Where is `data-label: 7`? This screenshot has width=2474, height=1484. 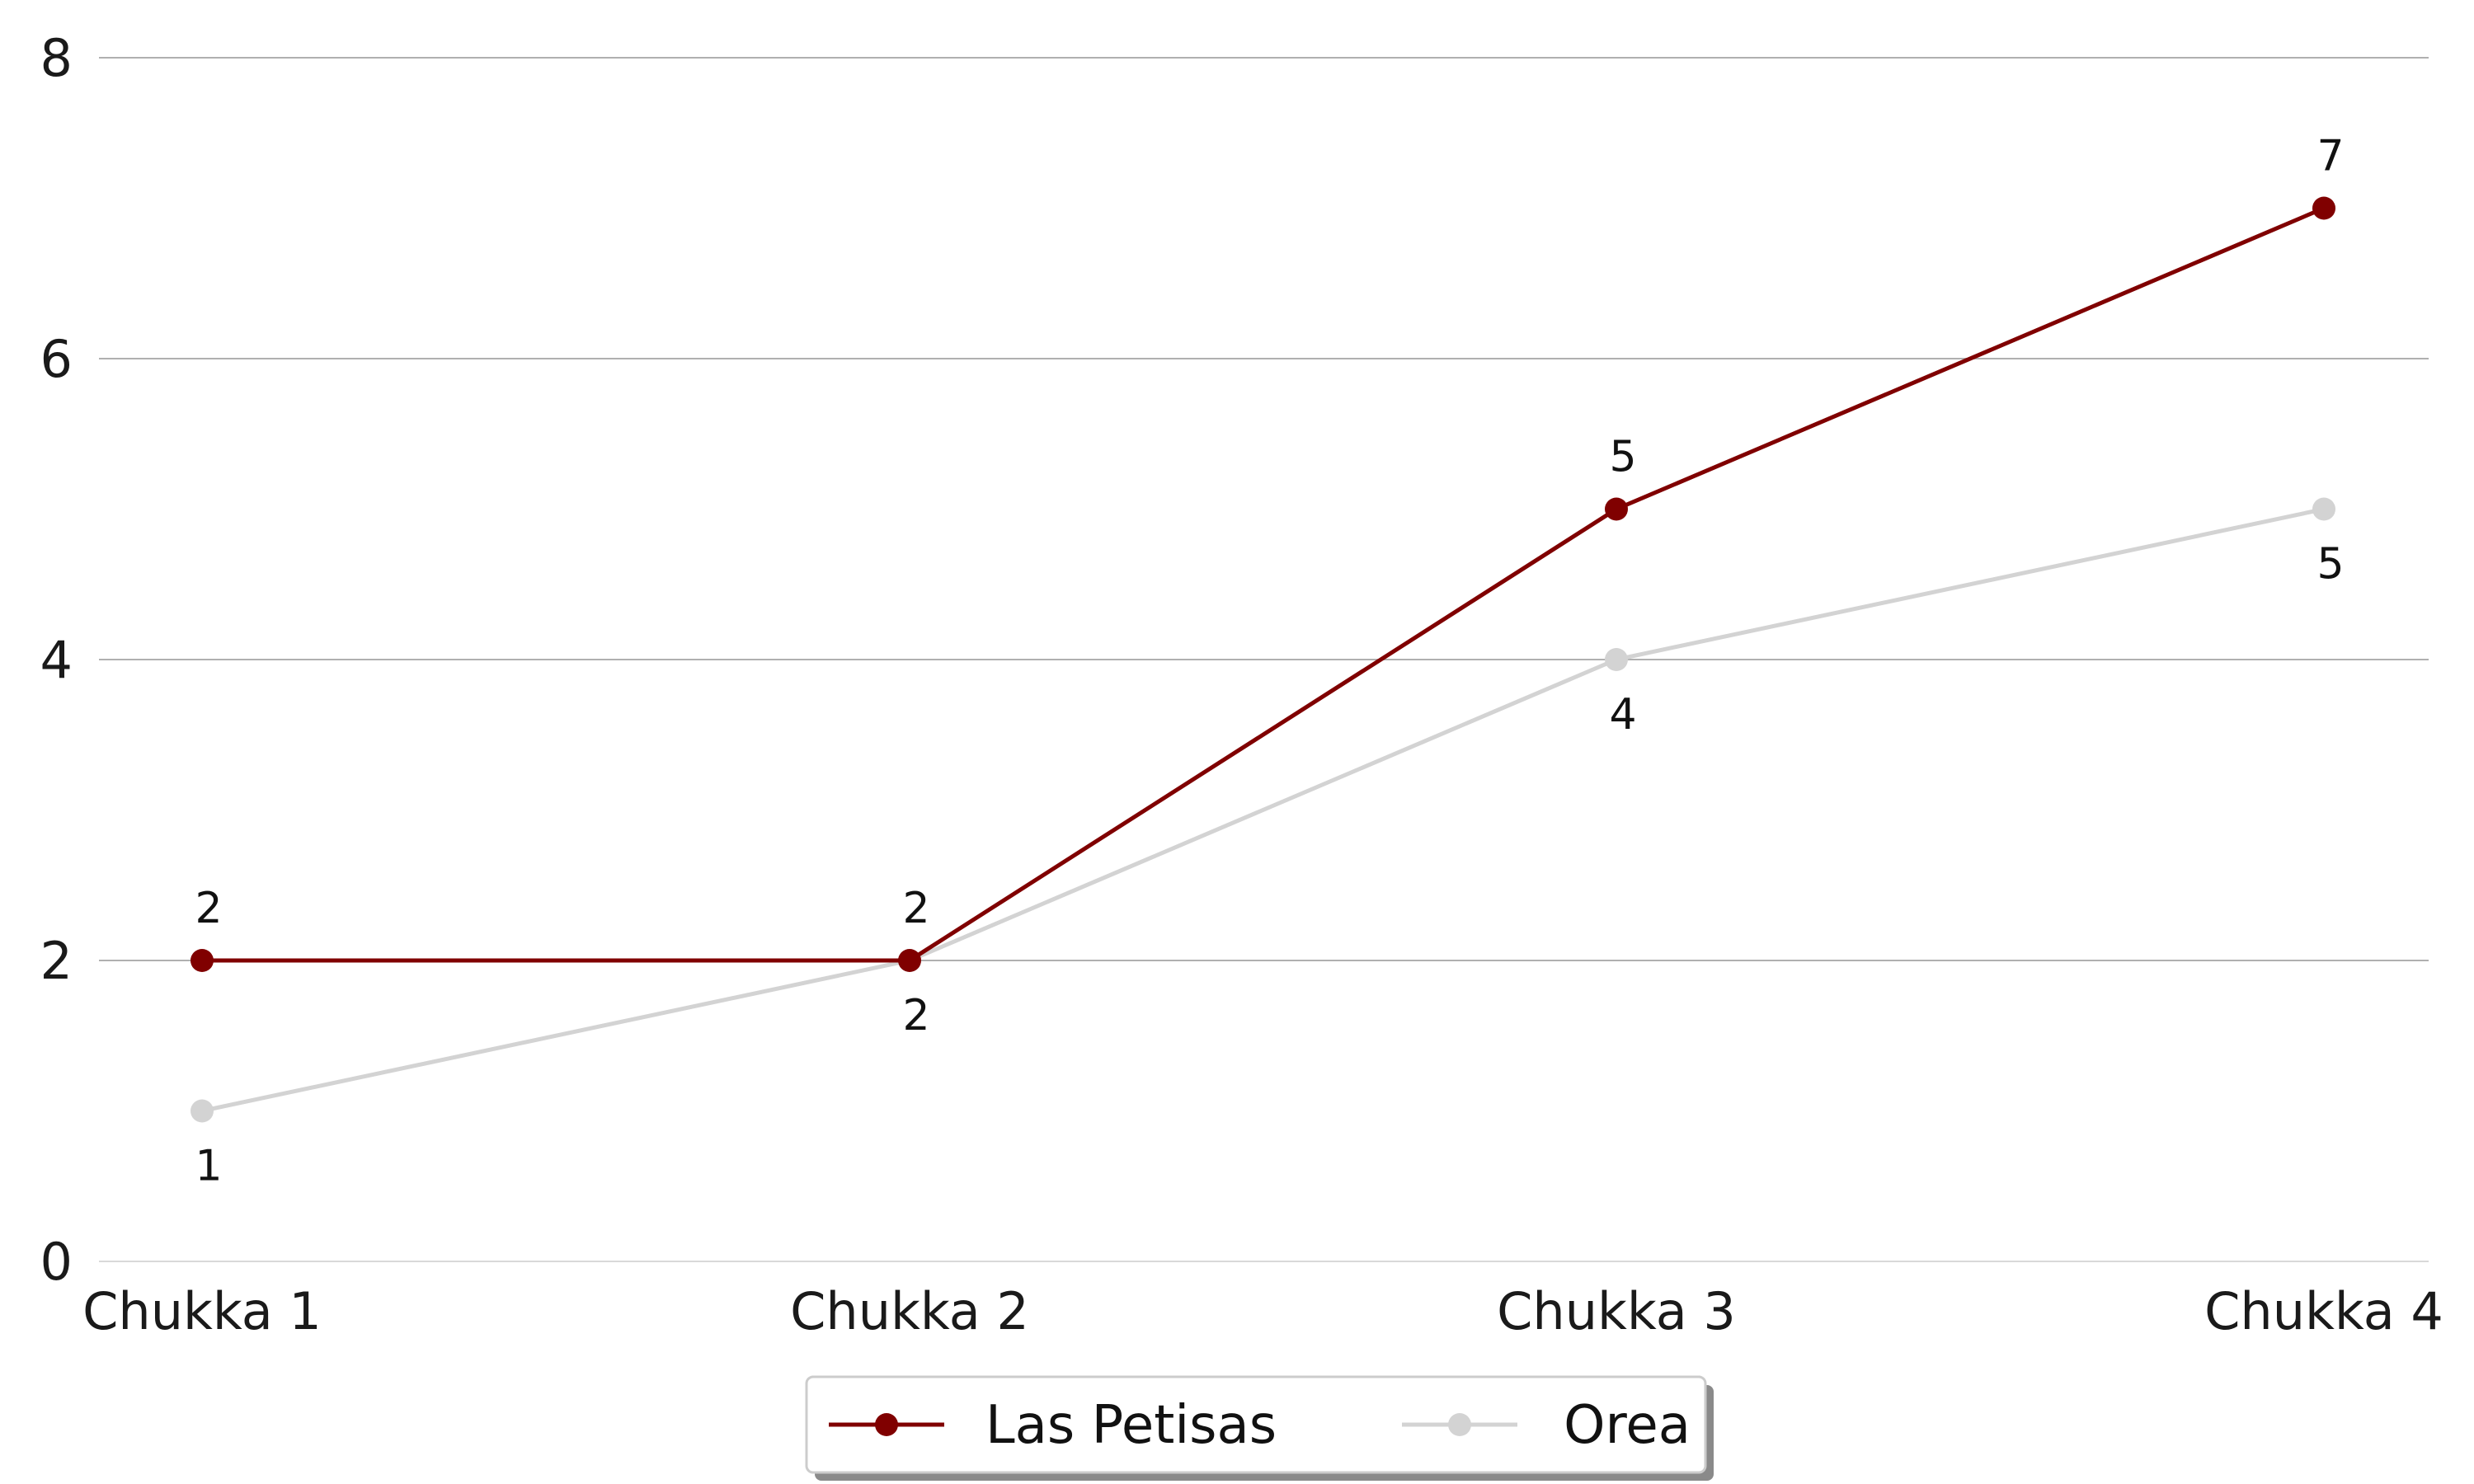
data-label: 7 is located at coordinates (2330, 156).